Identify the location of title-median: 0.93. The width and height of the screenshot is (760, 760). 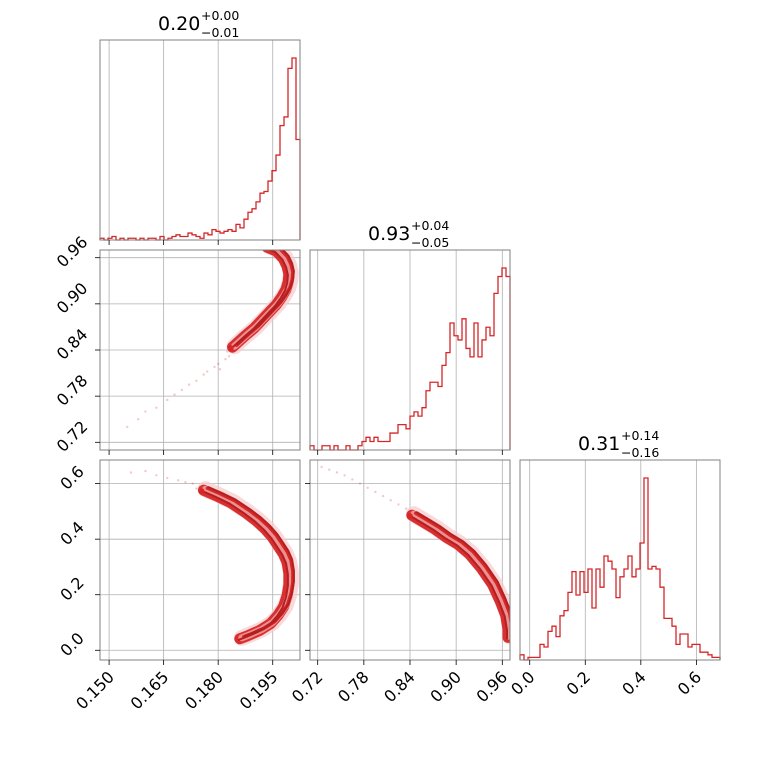
(389, 234).